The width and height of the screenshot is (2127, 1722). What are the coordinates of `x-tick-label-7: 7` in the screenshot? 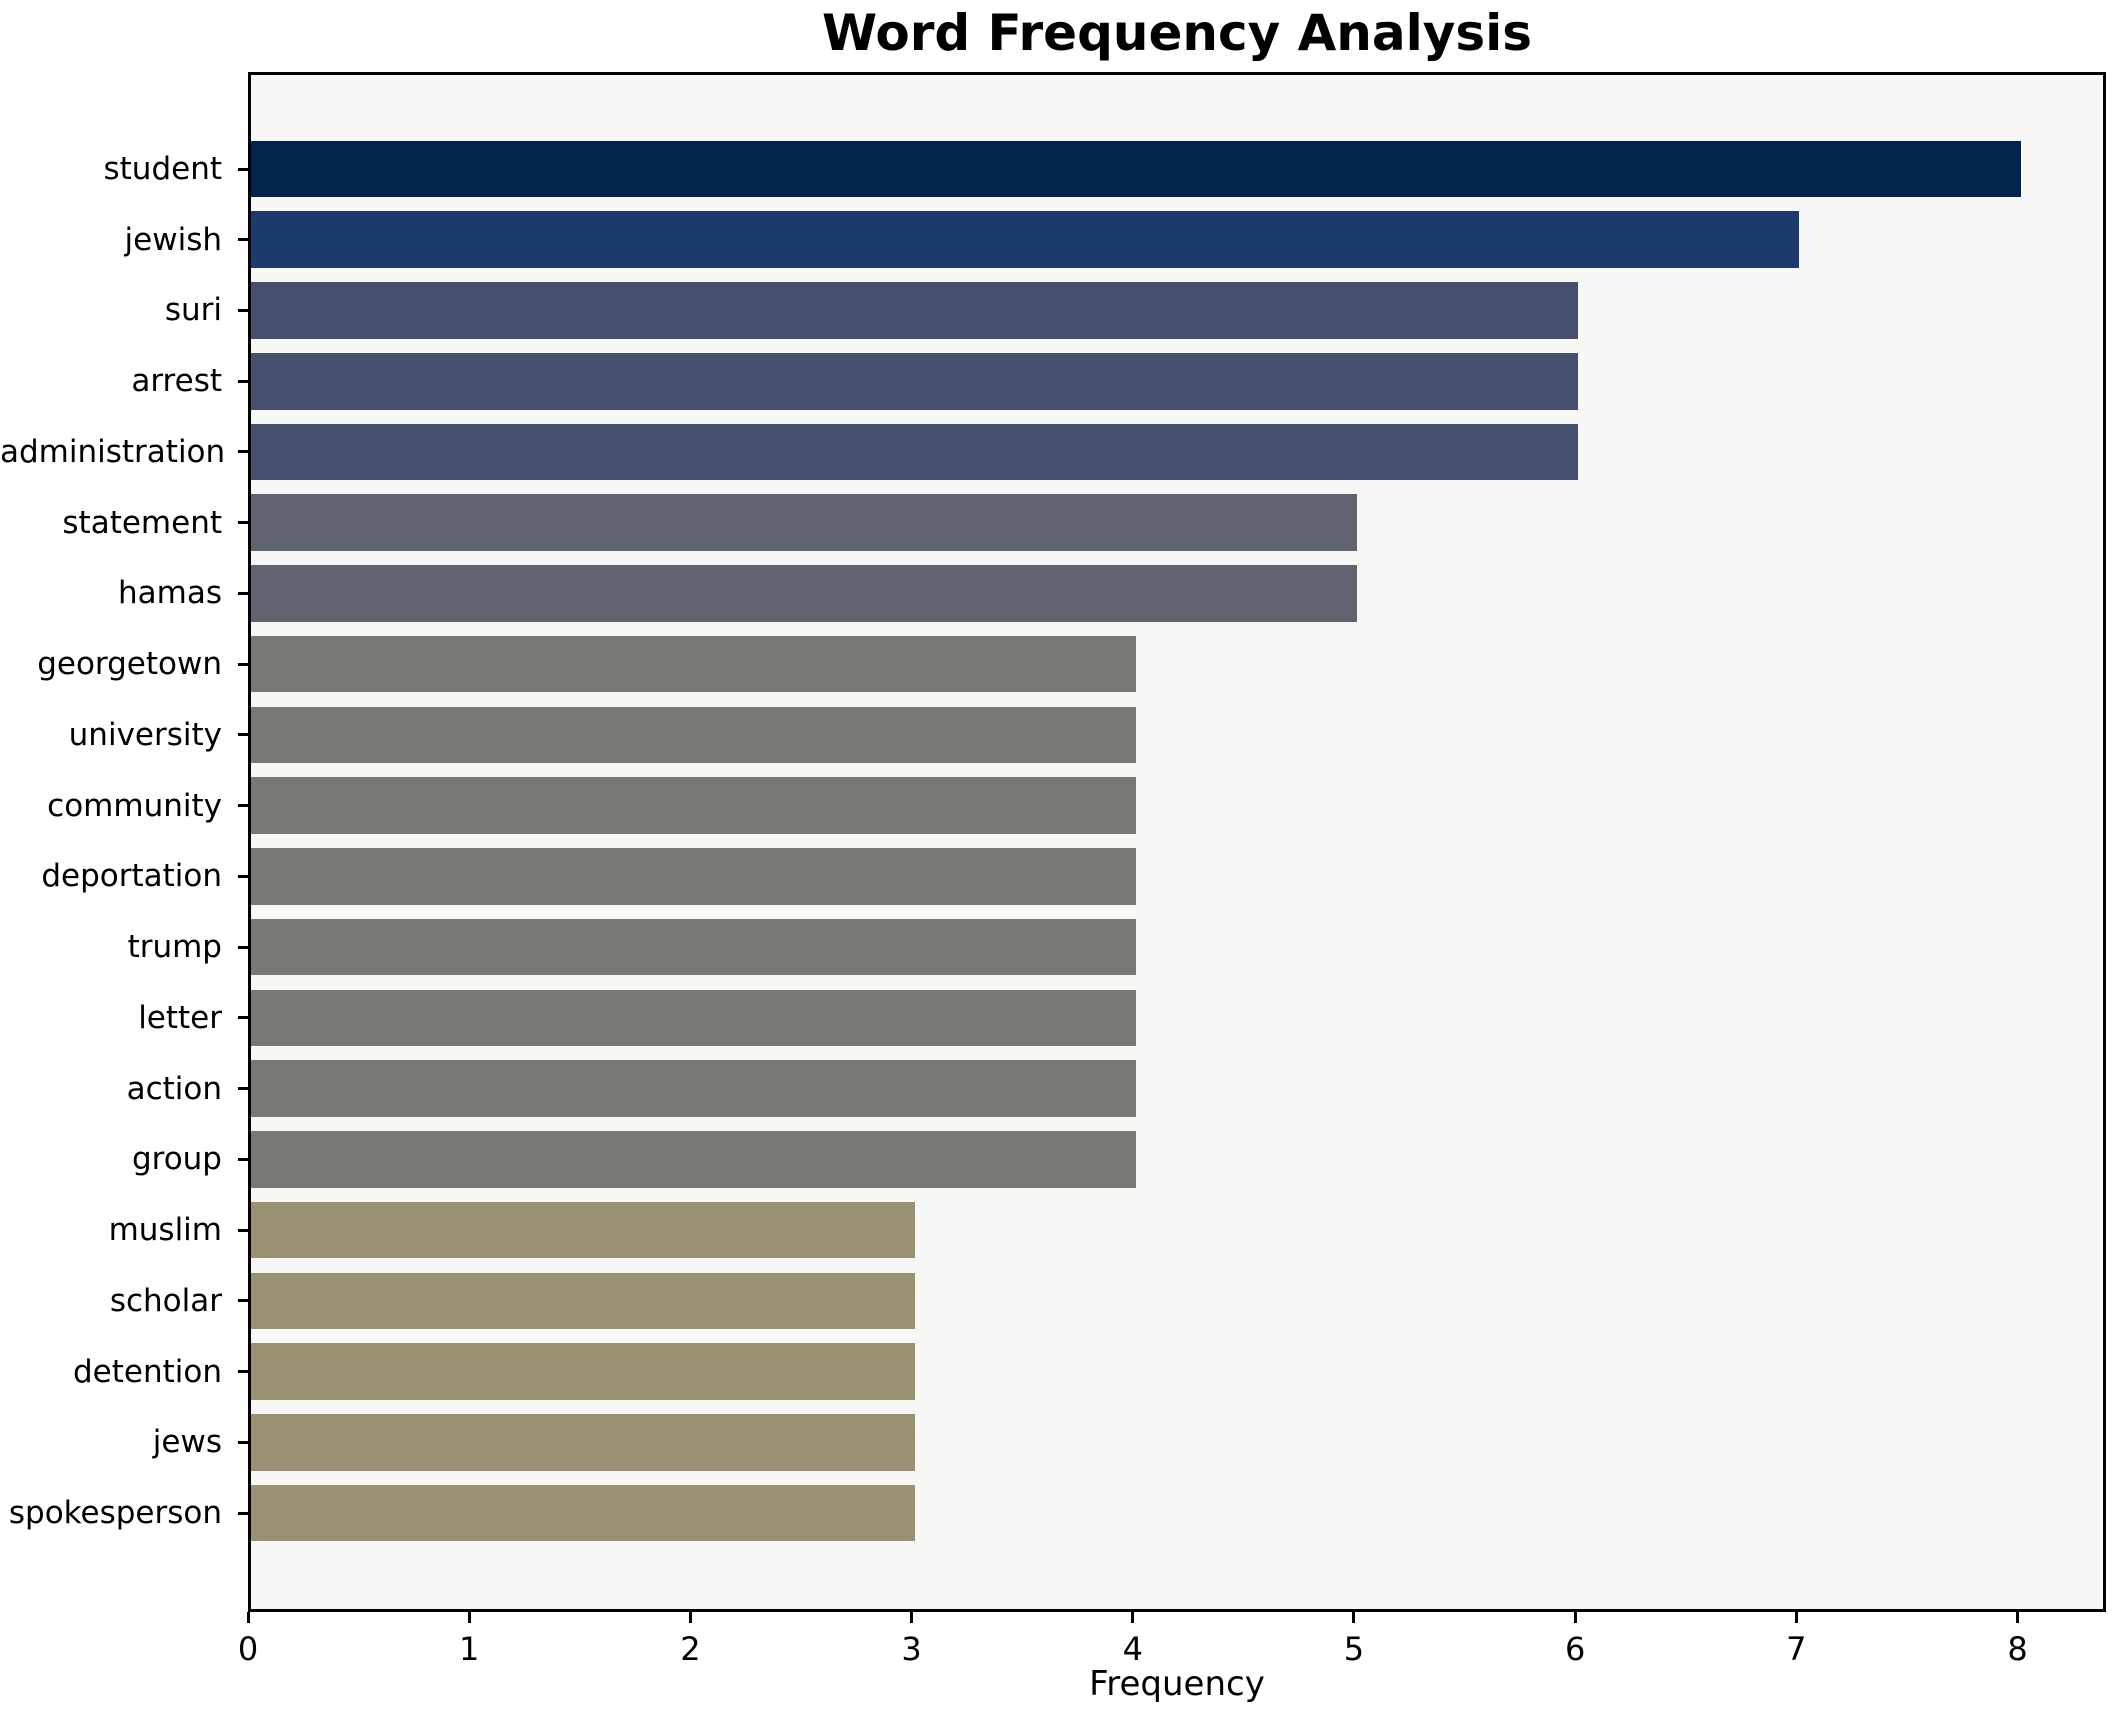 It's located at (1796, 1649).